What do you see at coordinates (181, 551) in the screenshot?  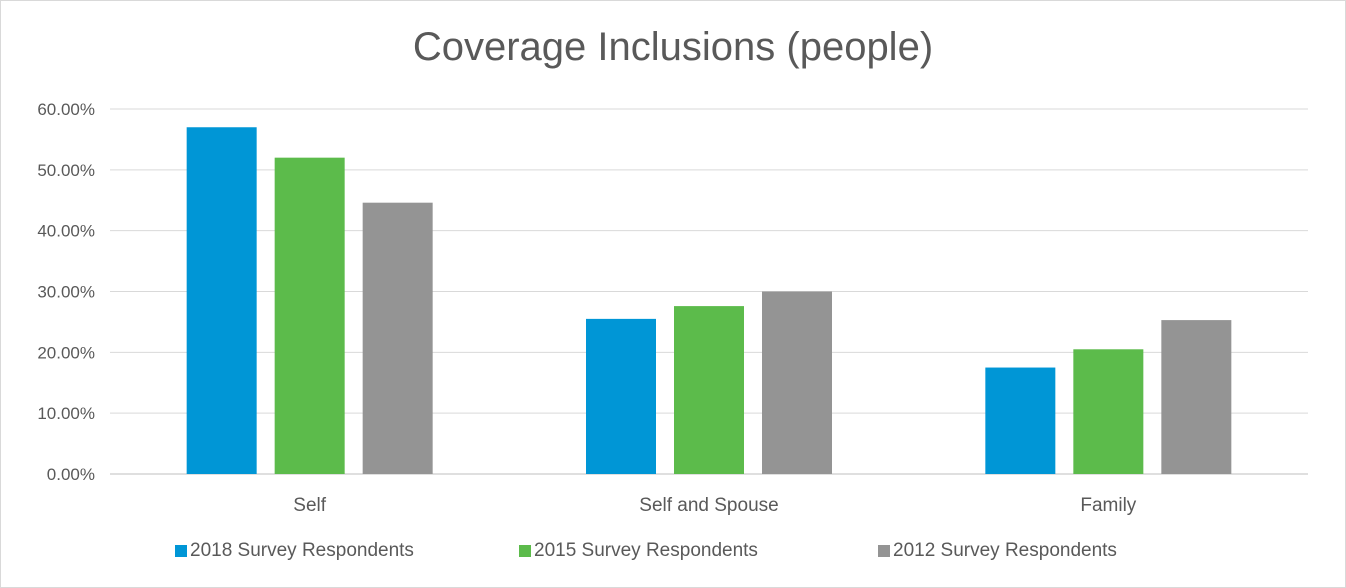 I see `legend-swatch-2018` at bounding box center [181, 551].